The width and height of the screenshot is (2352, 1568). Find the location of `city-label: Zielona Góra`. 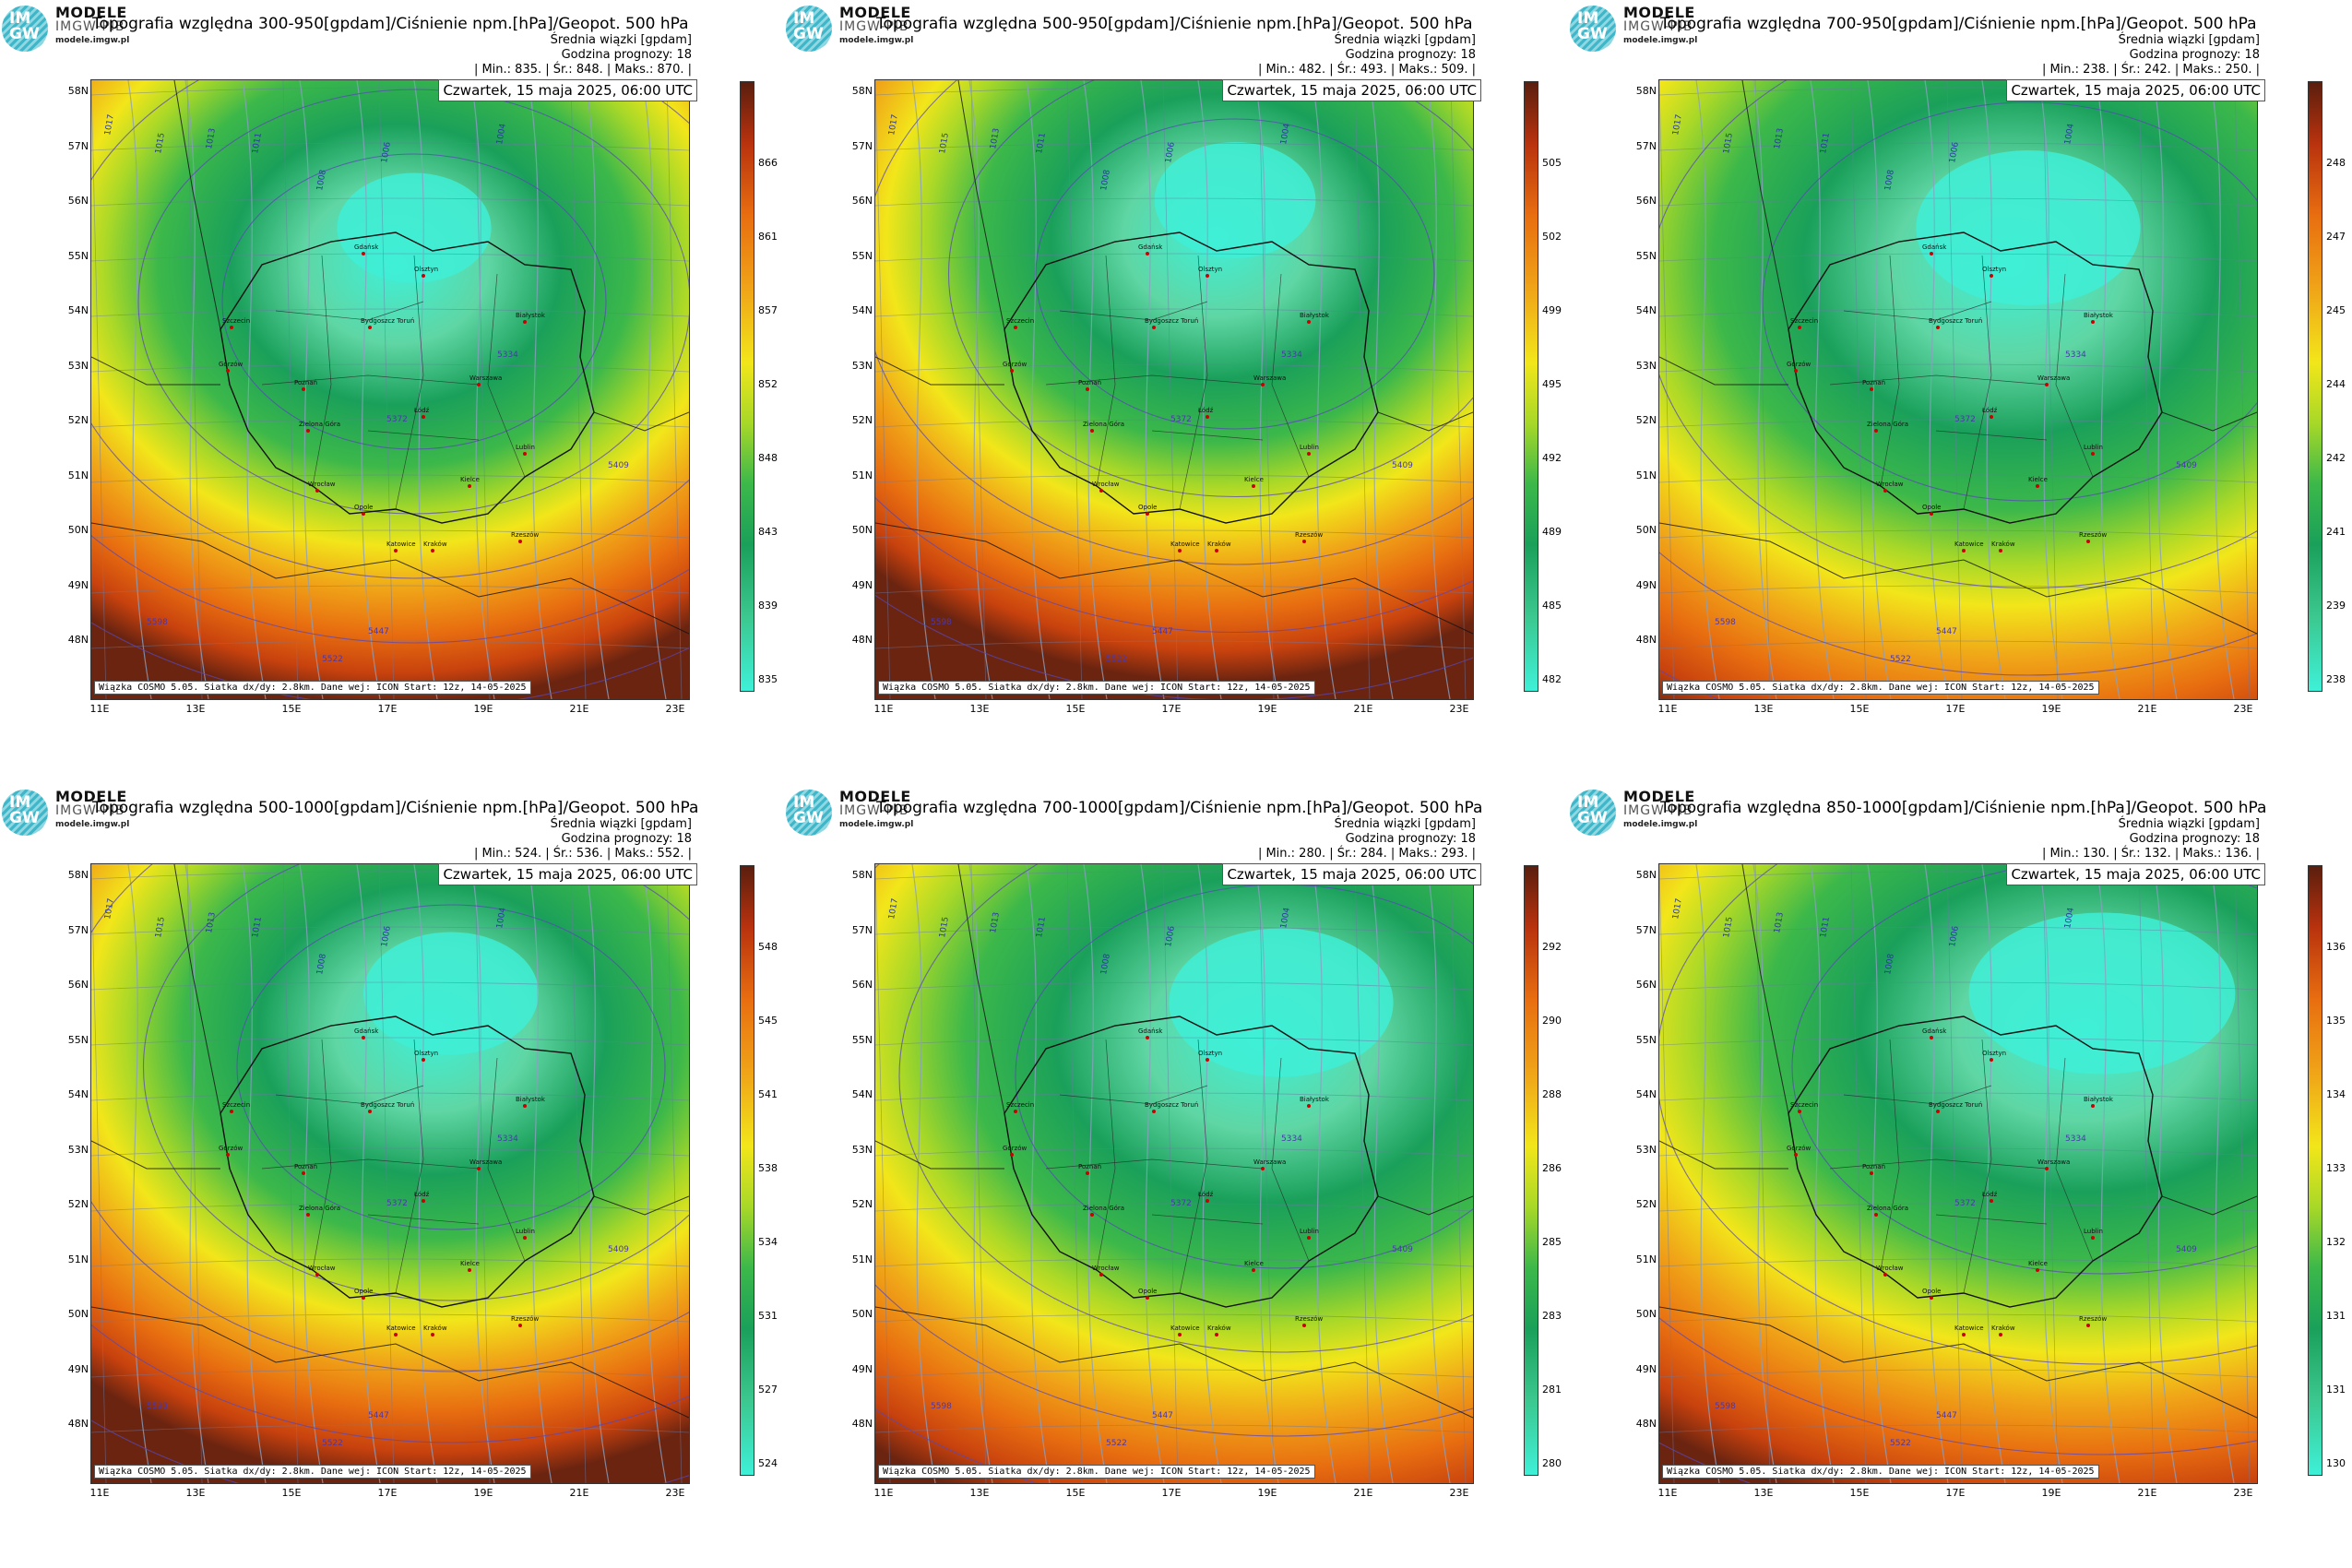

city-label: Zielona Góra is located at coordinates (1887, 424).